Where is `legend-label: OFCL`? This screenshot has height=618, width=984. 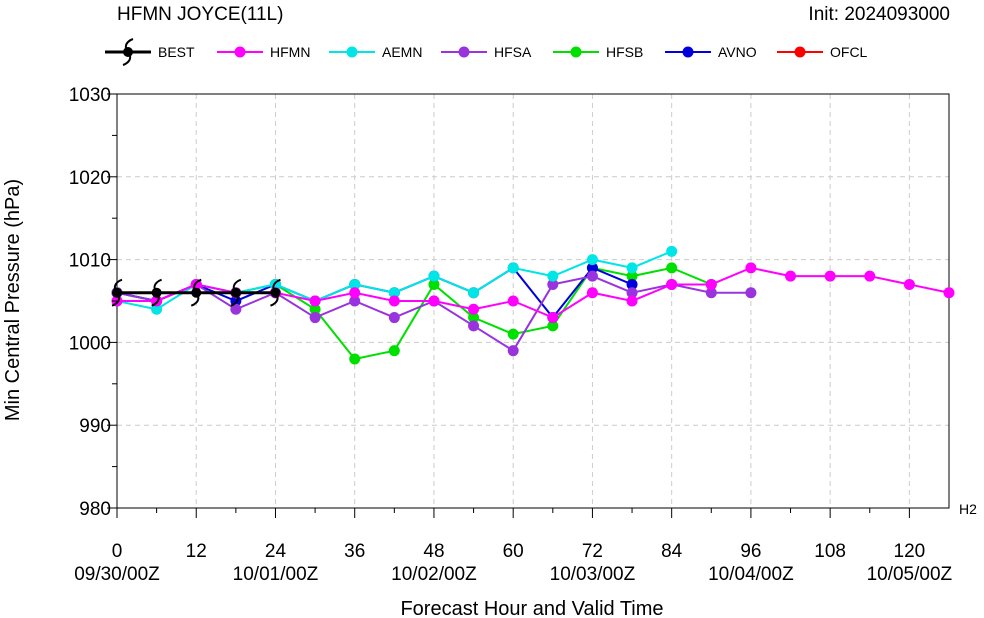
legend-label: OFCL is located at coordinates (849, 52).